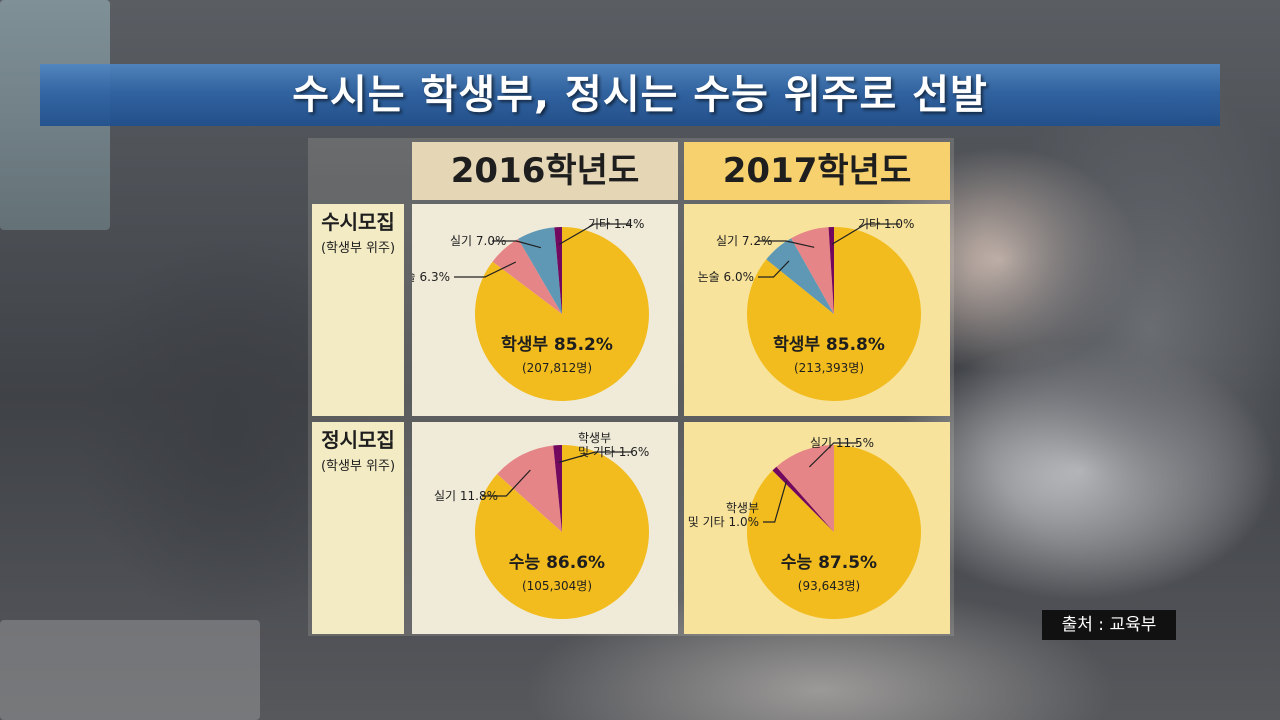 Image resolution: width=1280 pixels, height=720 pixels. What do you see at coordinates (829, 368) in the screenshot?
I see `pie-count-label: (213,393명)` at bounding box center [829, 368].